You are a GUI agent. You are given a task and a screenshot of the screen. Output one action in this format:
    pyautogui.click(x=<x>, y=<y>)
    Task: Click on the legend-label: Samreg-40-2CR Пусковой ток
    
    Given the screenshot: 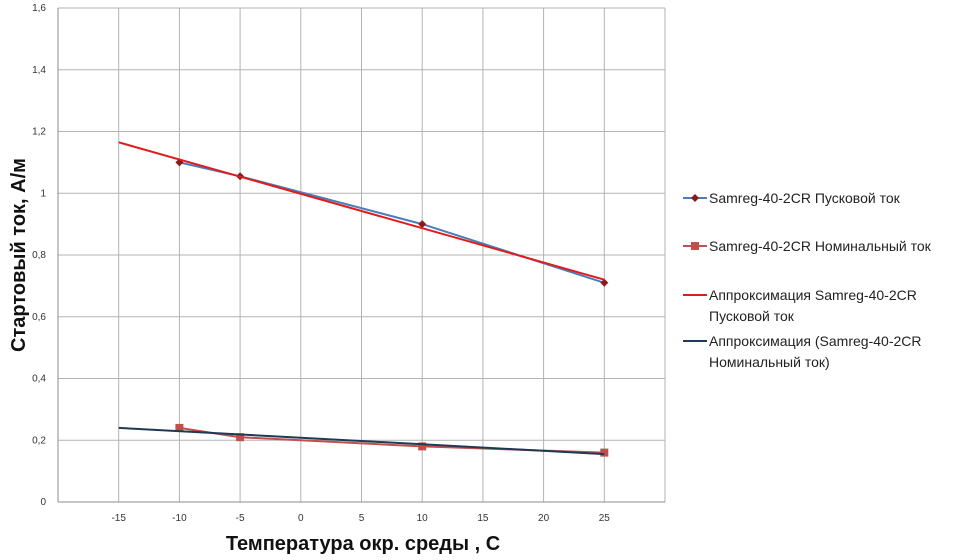 What is the action you would take?
    pyautogui.click(x=804, y=198)
    